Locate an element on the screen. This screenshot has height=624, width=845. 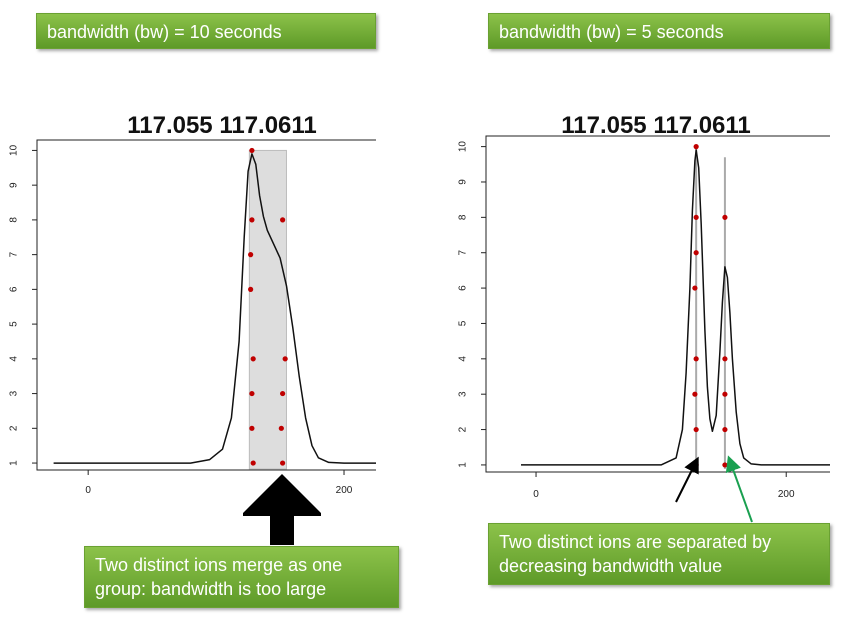
group-band is located at coordinates (267, 309).